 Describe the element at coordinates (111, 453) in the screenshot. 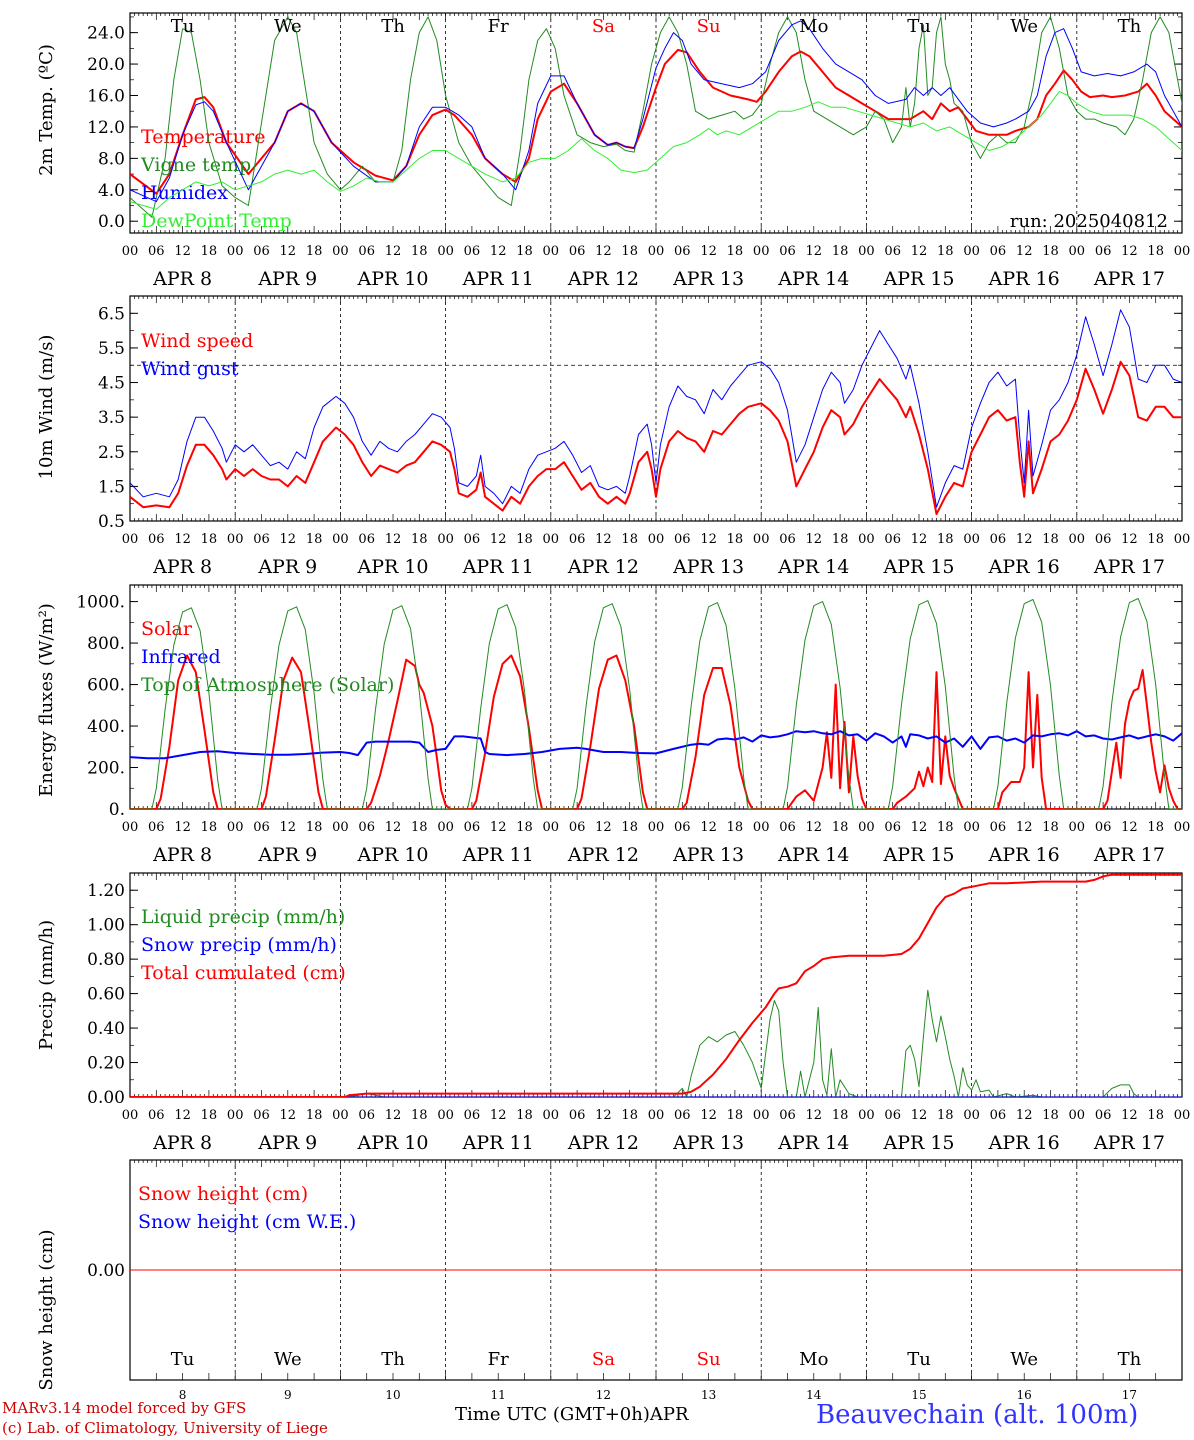

I see `y-tick-label: 2.5` at that location.